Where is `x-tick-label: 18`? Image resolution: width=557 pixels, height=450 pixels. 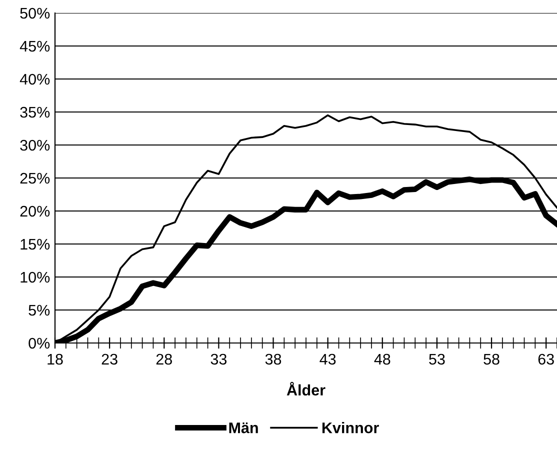 x-tick-label: 18 is located at coordinates (55, 359).